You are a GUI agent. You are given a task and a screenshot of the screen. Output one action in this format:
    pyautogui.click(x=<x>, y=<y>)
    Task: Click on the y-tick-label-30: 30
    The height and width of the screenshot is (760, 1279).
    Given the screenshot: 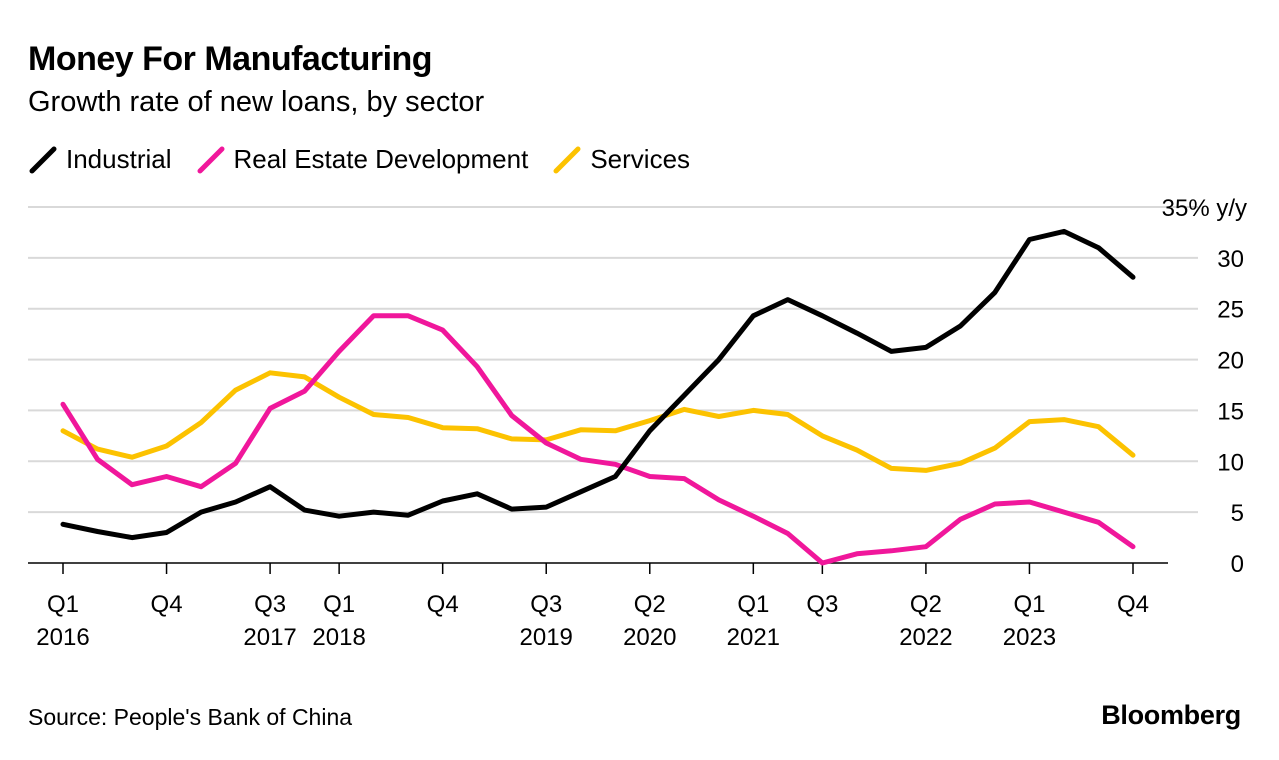 What is the action you would take?
    pyautogui.click(x=1230, y=259)
    